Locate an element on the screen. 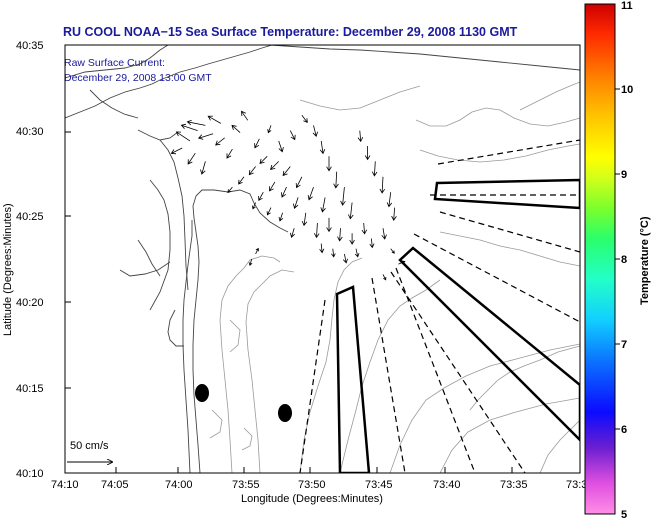 This screenshot has height=519, width=651. x-axis-label: Longitude (Degrees:Minutes) is located at coordinates (312, 499).